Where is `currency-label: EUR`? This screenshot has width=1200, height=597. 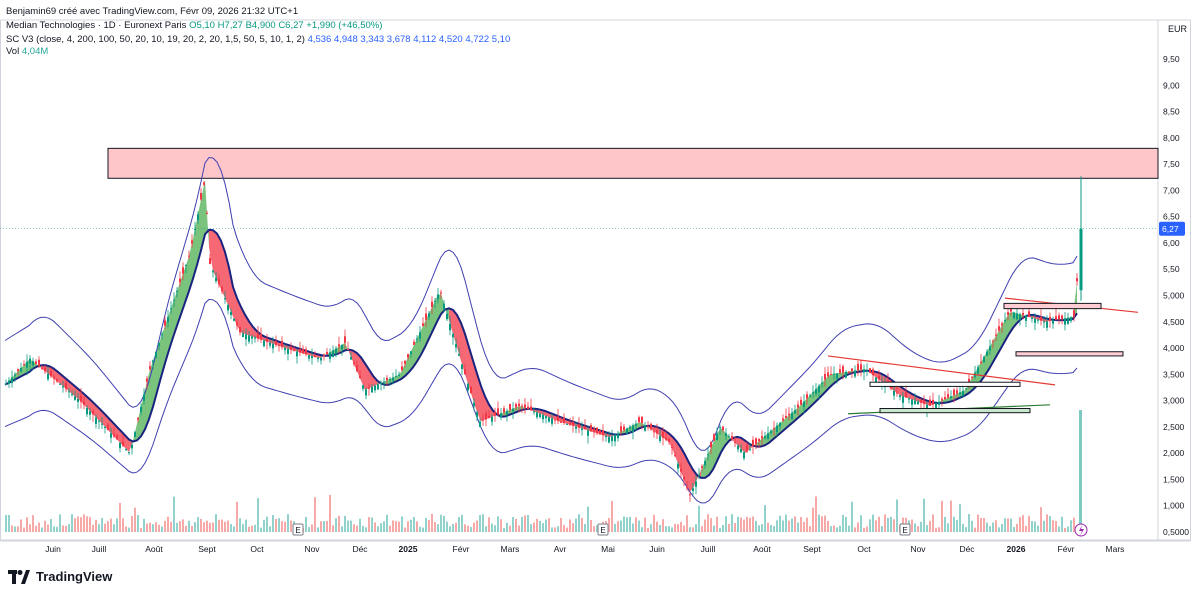
currency-label: EUR is located at coordinates (1178, 29).